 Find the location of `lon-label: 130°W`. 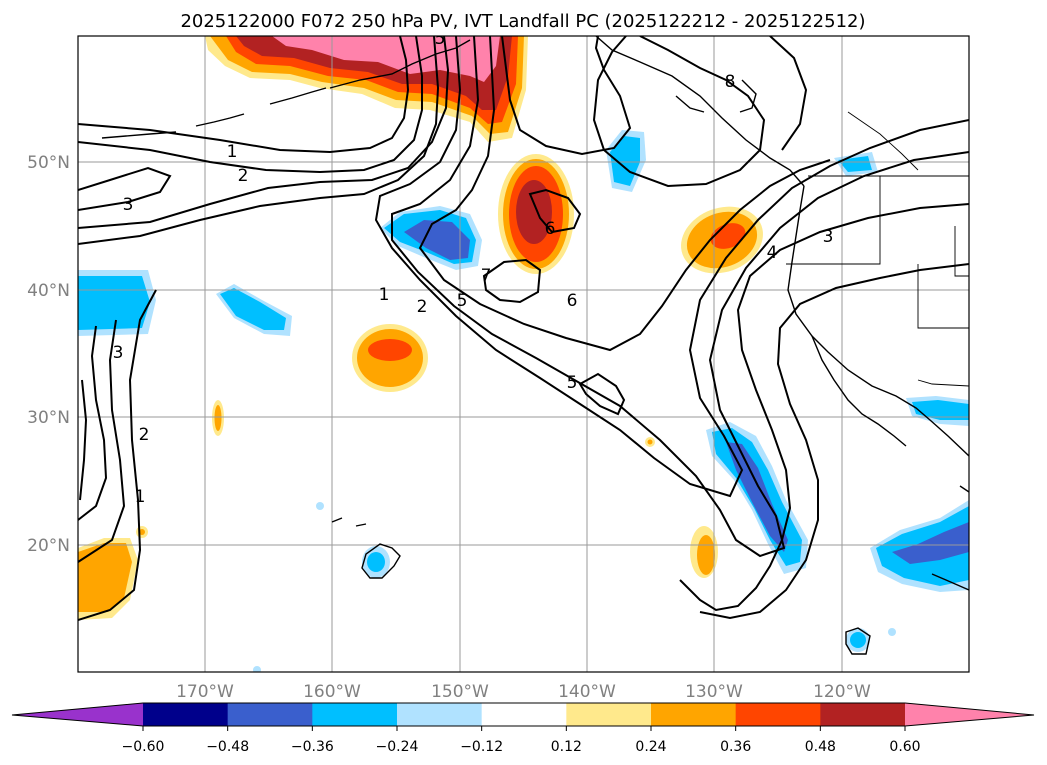

lon-label: 130°W is located at coordinates (714, 692).